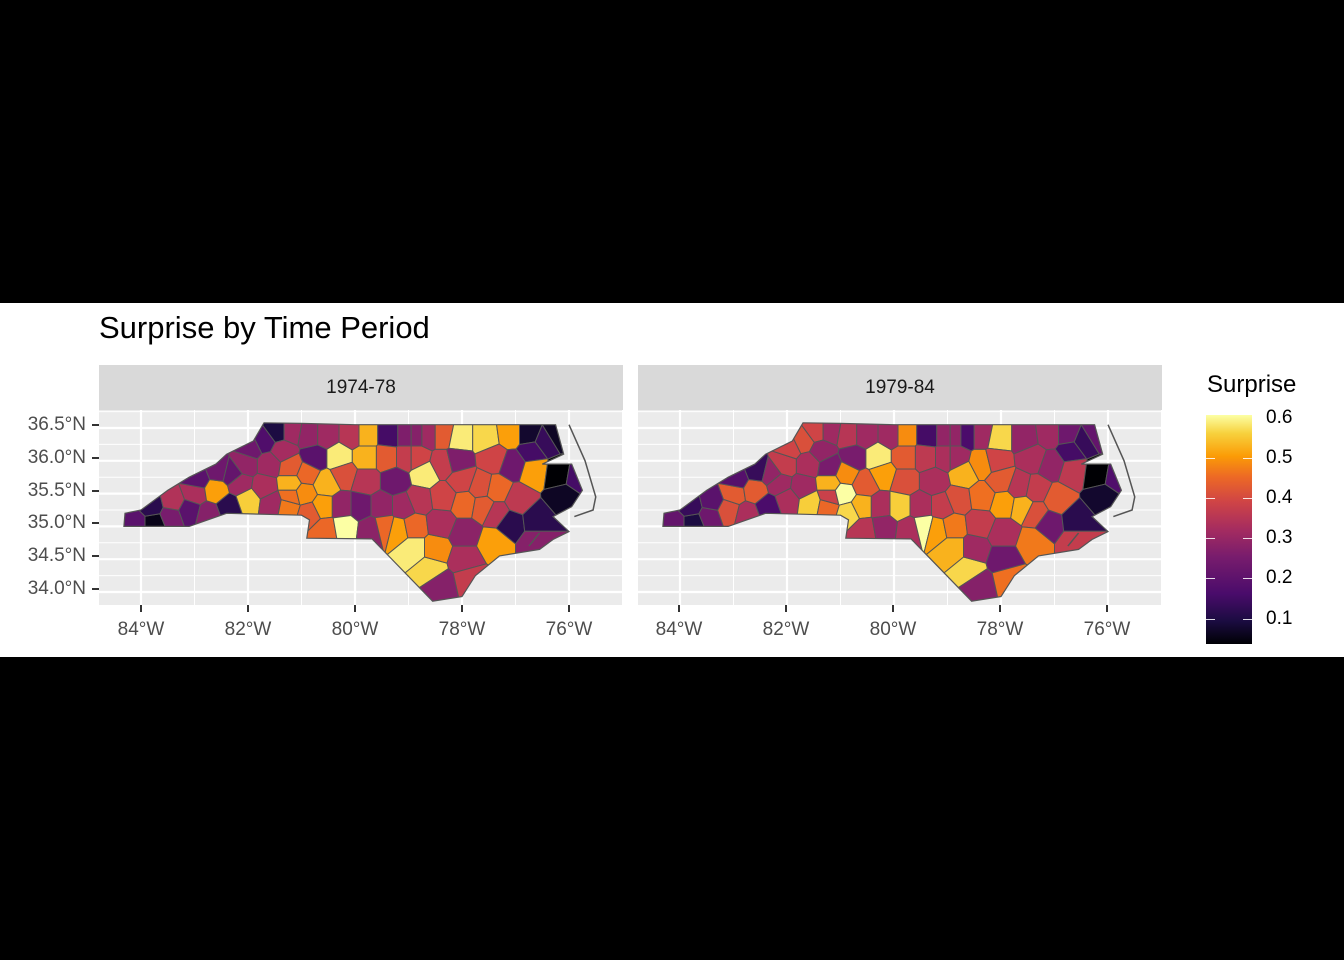 The width and height of the screenshot is (1344, 960). What do you see at coordinates (56, 490) in the screenshot?
I see `y-label-35.5: 35.5°N` at bounding box center [56, 490].